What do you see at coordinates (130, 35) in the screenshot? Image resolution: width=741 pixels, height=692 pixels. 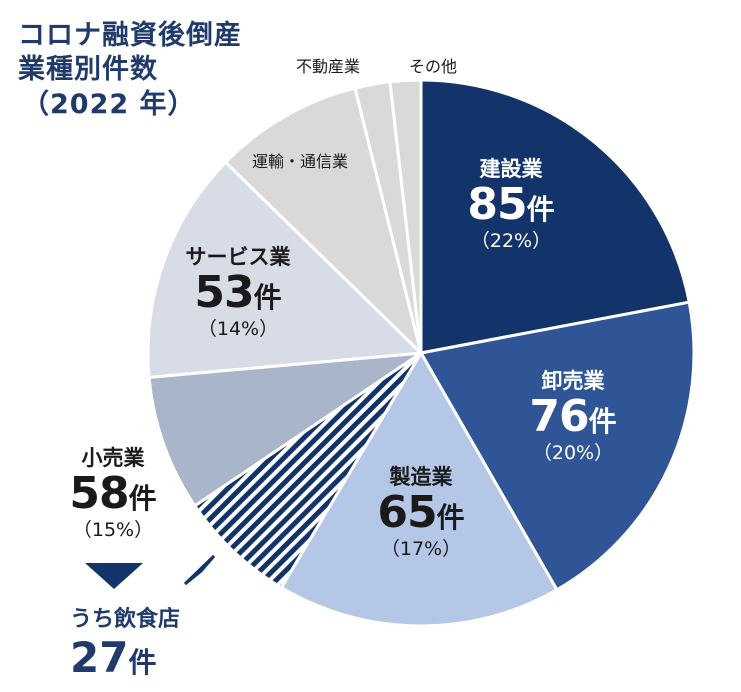 I see `chart-title-line-1: コロナ融資後倒産` at bounding box center [130, 35].